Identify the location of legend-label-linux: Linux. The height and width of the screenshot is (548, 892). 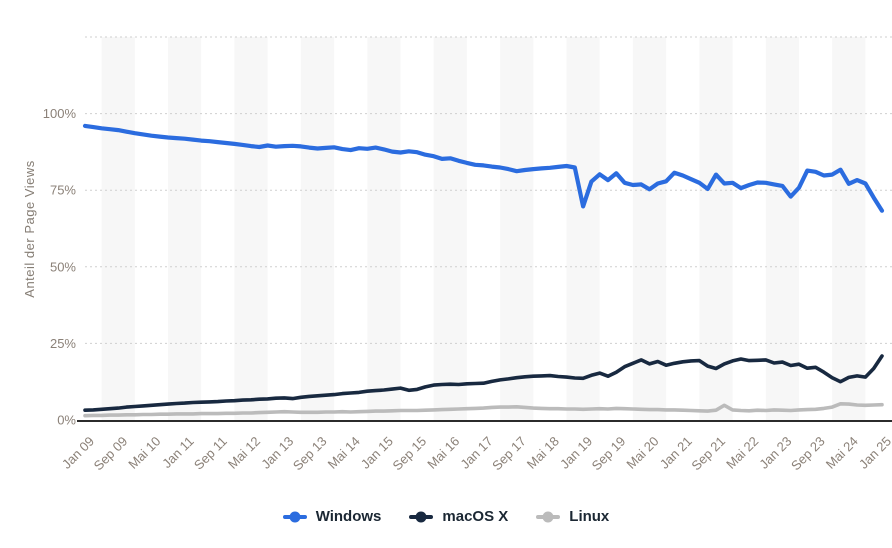
(589, 516).